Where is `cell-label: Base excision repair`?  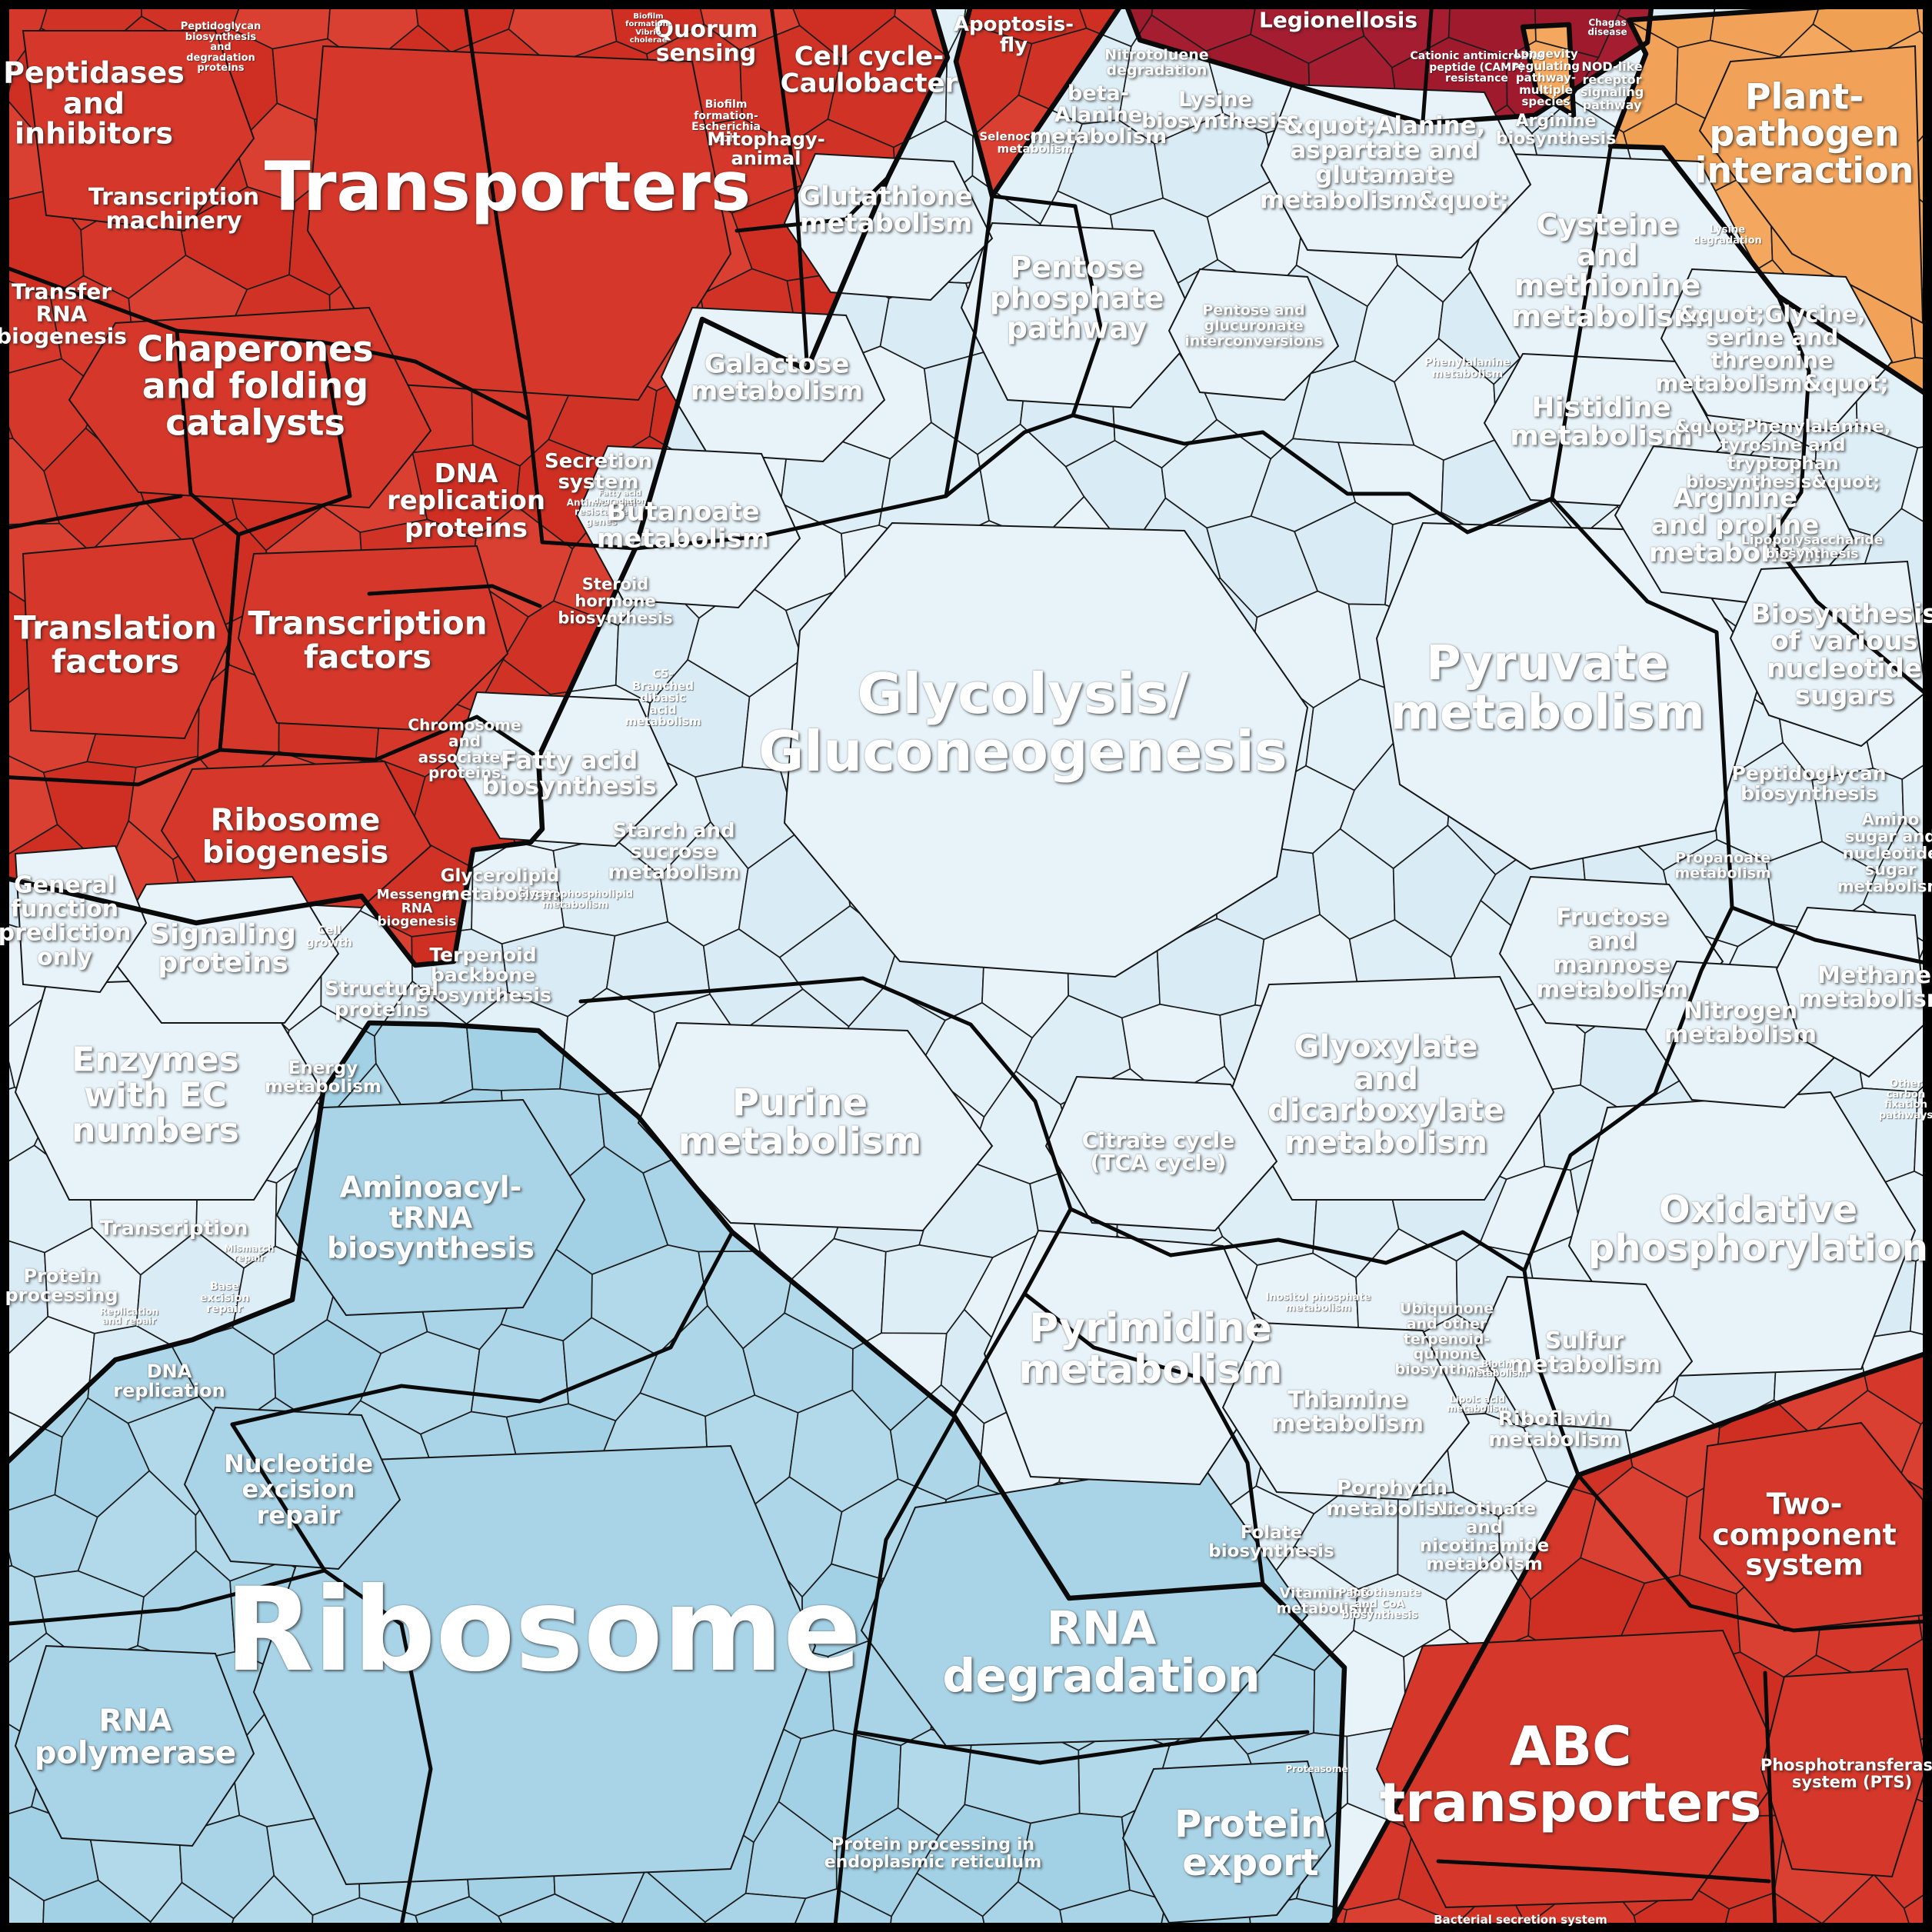 cell-label: Base excision repair is located at coordinates (224, 1298).